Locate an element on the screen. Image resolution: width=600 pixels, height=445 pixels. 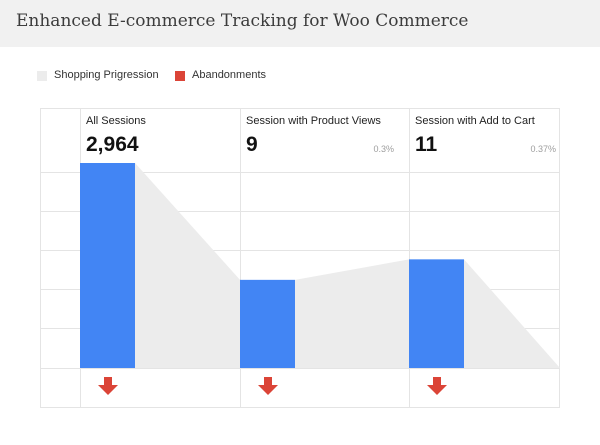
stage-name: All Sessions is located at coordinates (116, 121).